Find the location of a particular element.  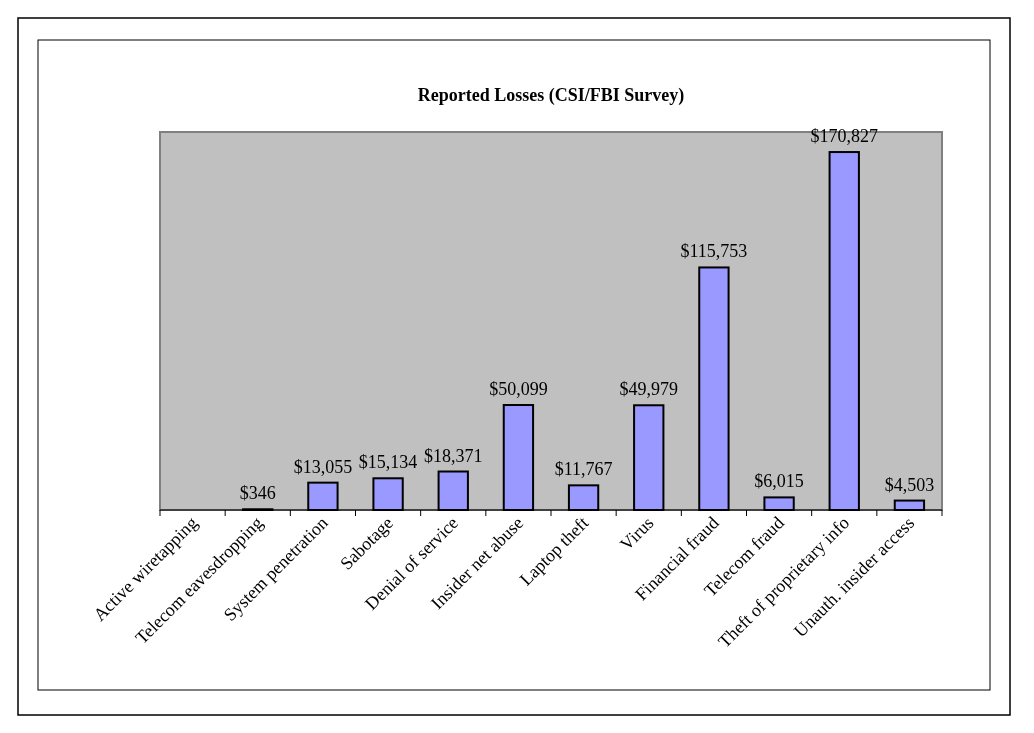

data-label: $49,979 is located at coordinates (648, 389).